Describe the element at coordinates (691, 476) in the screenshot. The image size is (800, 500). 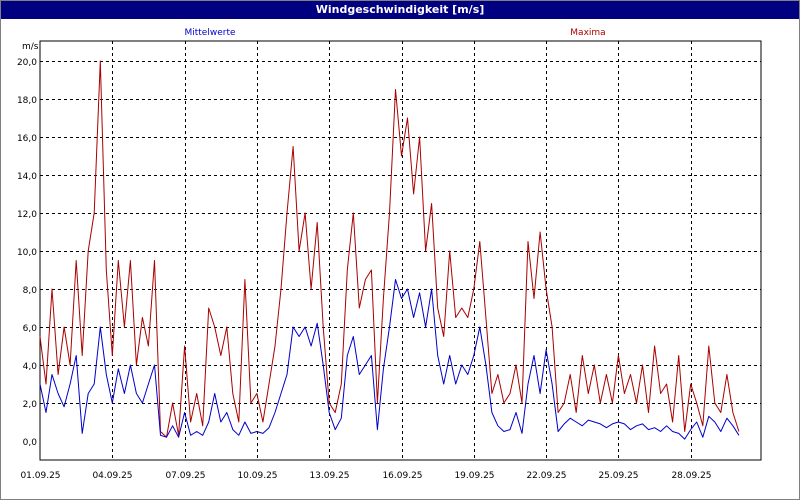
I see `x-tick-label: 28.09.25` at that location.